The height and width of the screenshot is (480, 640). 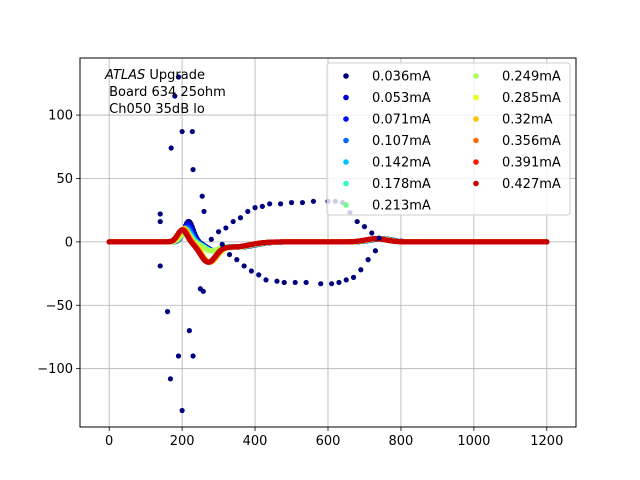 I want to click on x-tick-label: 0, so click(x=109, y=441).